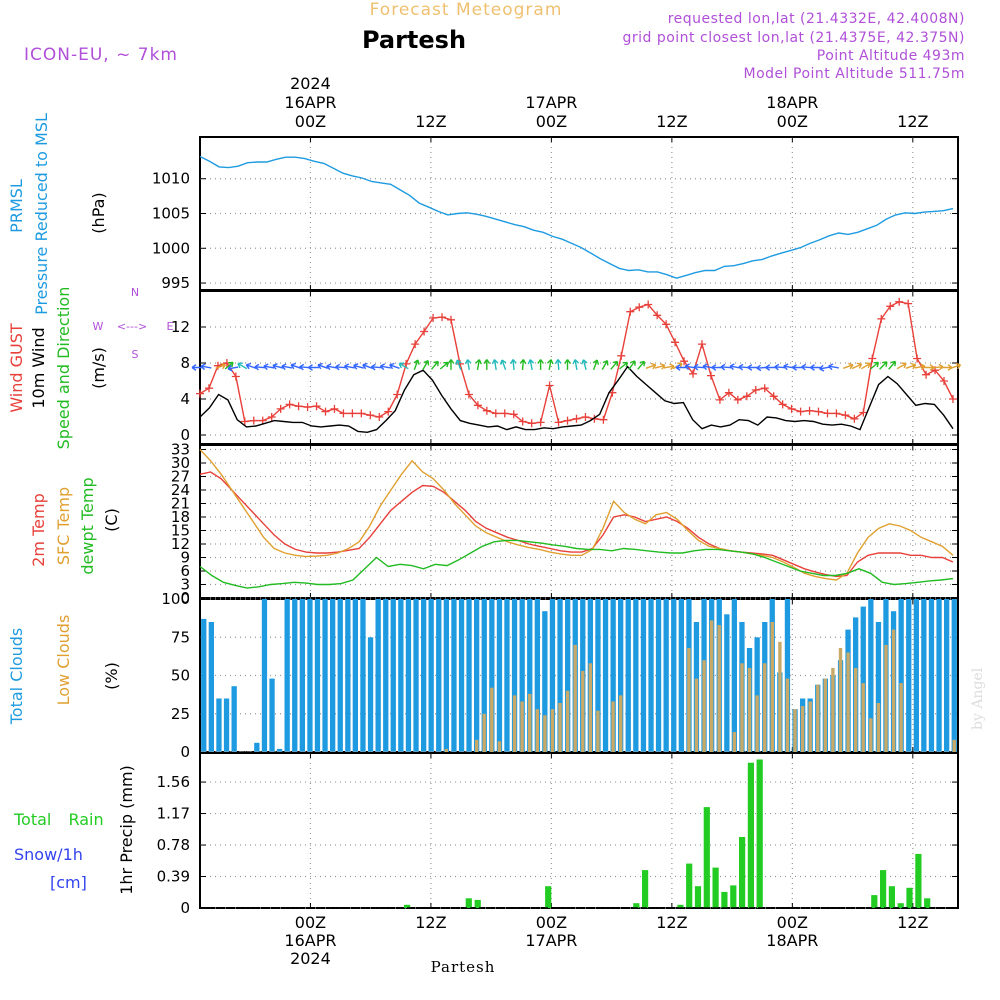 This screenshot has height=1000, width=1000. Describe the element at coordinates (551, 922) in the screenshot. I see `bottom-tick-label: 00Z` at that location.